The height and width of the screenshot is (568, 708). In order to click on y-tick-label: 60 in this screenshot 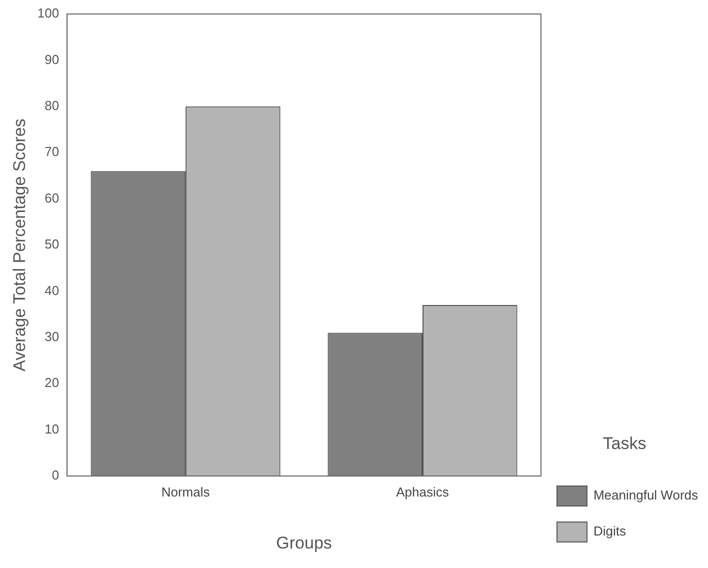, I will do `click(52, 198)`.